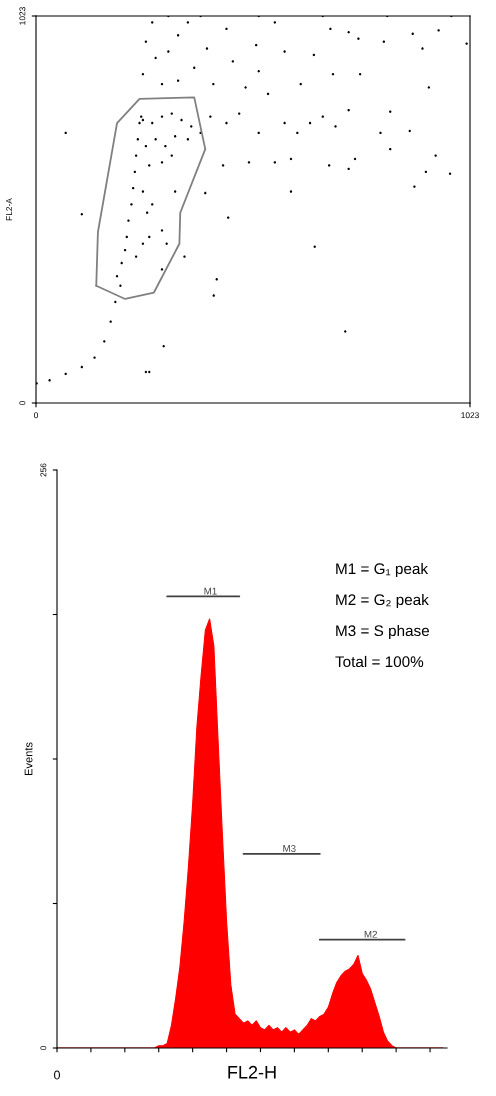 The image size is (496, 1096). I want to click on series-label: M3, so click(289, 848).